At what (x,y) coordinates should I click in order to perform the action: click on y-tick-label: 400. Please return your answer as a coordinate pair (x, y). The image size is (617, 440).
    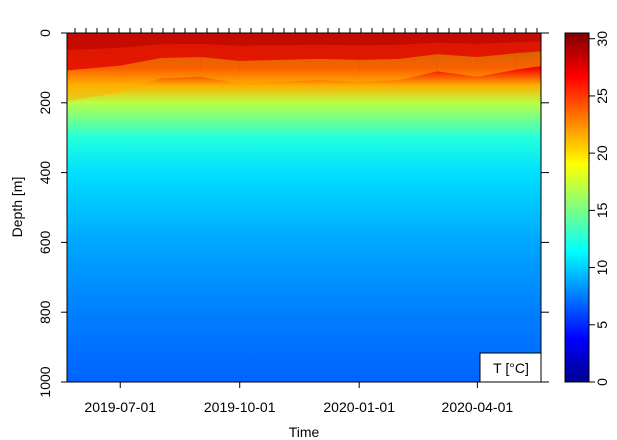
    Looking at the image, I should click on (45, 173).